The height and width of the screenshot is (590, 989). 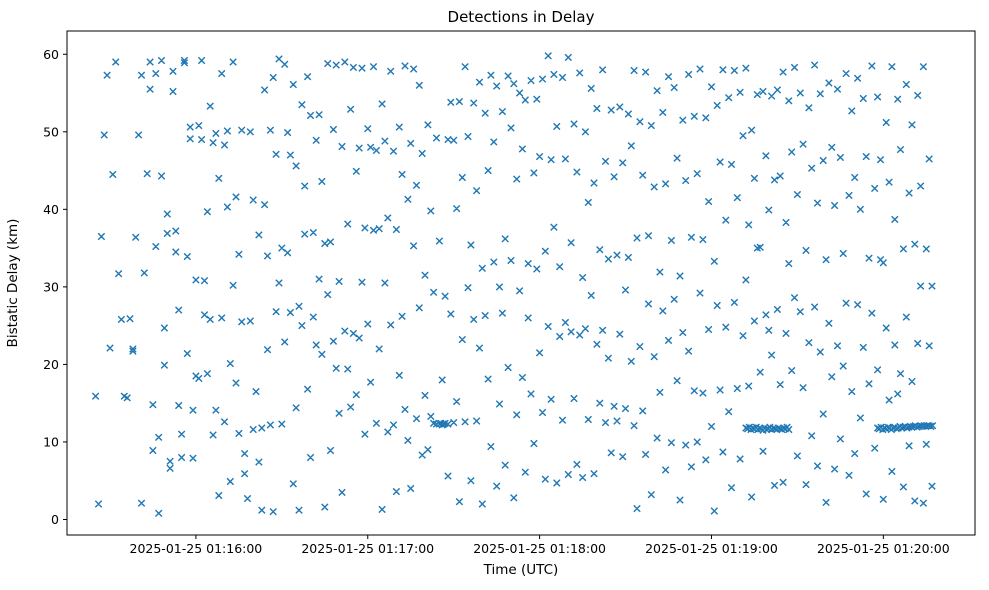 I want to click on x-tick-label: 2025-01-25 01:16:00, so click(x=196, y=548).